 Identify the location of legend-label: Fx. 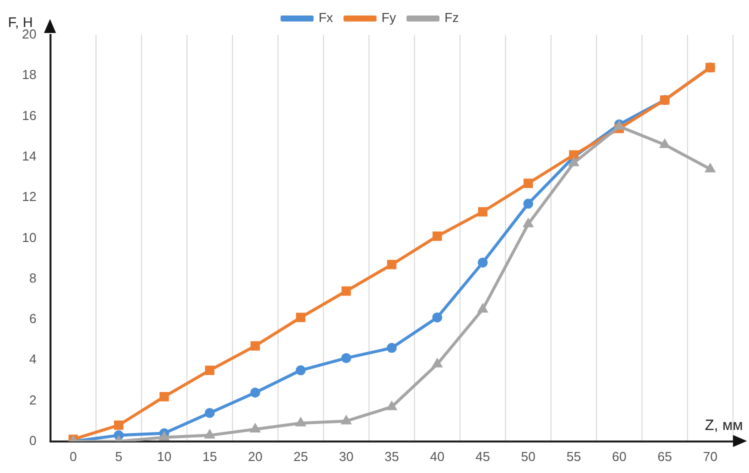
(326, 18).